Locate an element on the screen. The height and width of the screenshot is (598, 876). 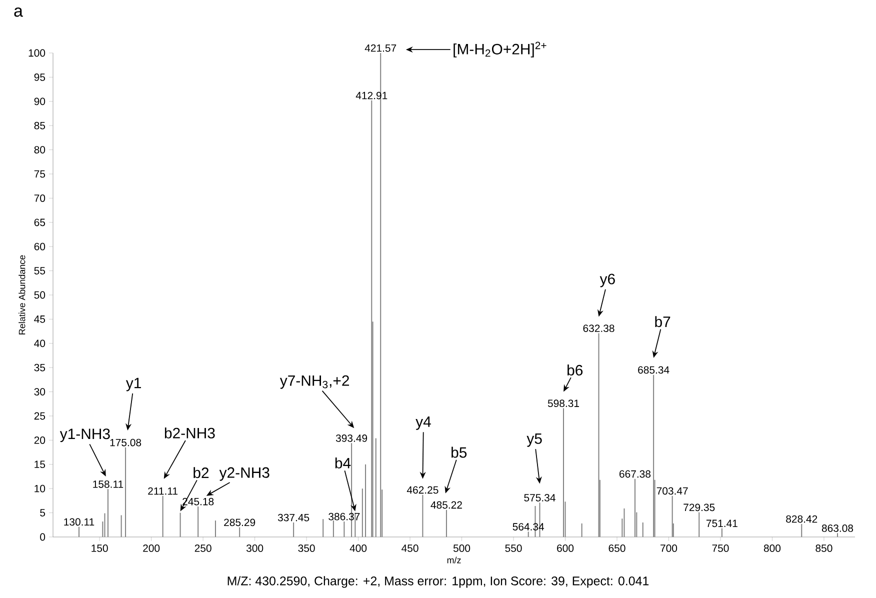
annotation: 158.11 is located at coordinates (108, 484).